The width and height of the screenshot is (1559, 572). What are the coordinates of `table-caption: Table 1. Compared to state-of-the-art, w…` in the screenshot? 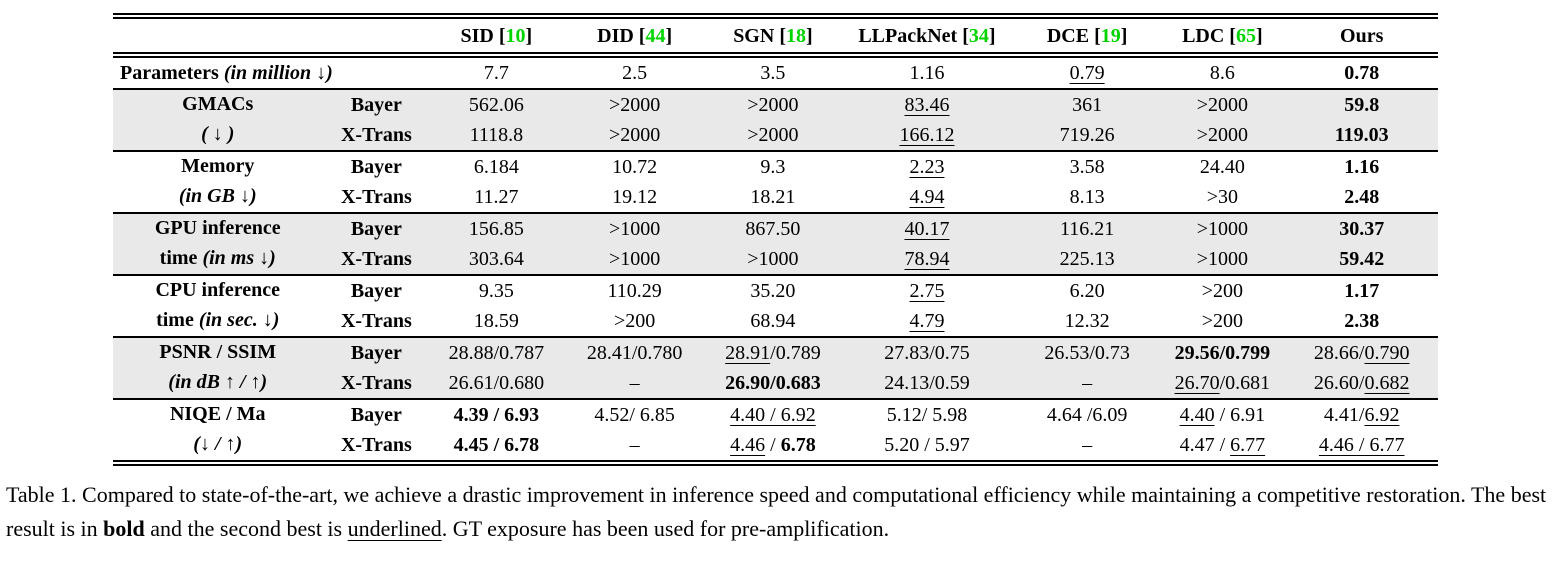 It's located at (777, 512).